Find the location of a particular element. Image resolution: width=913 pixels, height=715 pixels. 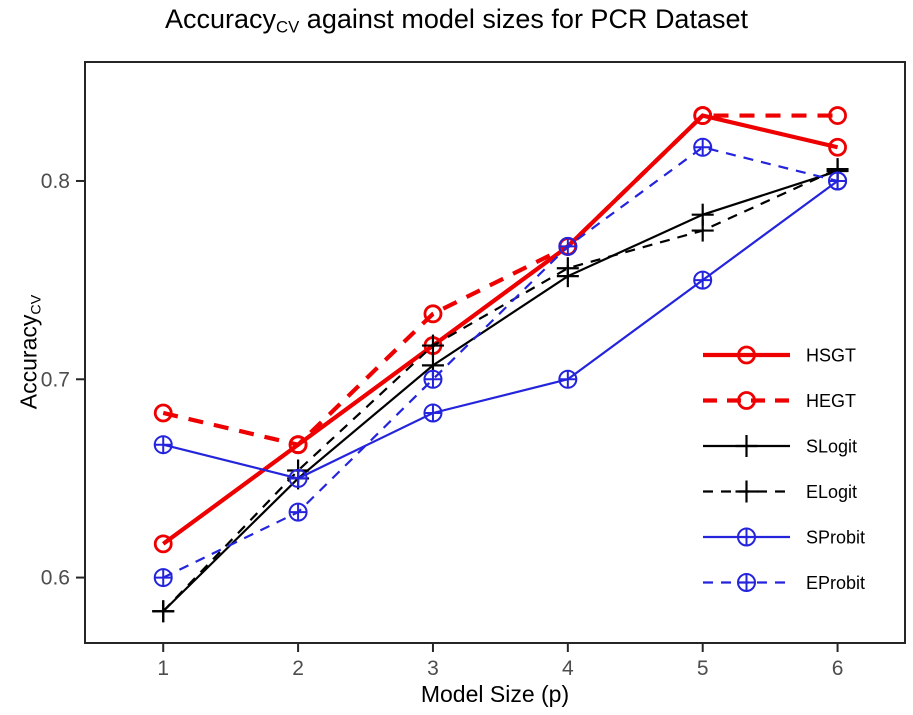

chart-title-rest: against model sizes for PCR Dataset is located at coordinates (523, 19).